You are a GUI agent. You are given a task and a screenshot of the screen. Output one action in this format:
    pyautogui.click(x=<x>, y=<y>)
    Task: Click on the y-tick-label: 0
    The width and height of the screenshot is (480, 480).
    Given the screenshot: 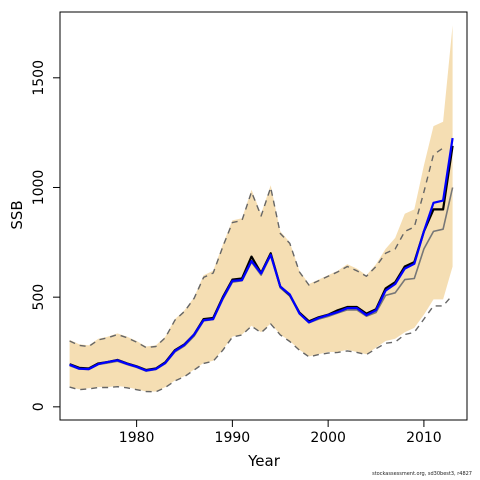 What is the action you would take?
    pyautogui.click(x=39, y=406)
    